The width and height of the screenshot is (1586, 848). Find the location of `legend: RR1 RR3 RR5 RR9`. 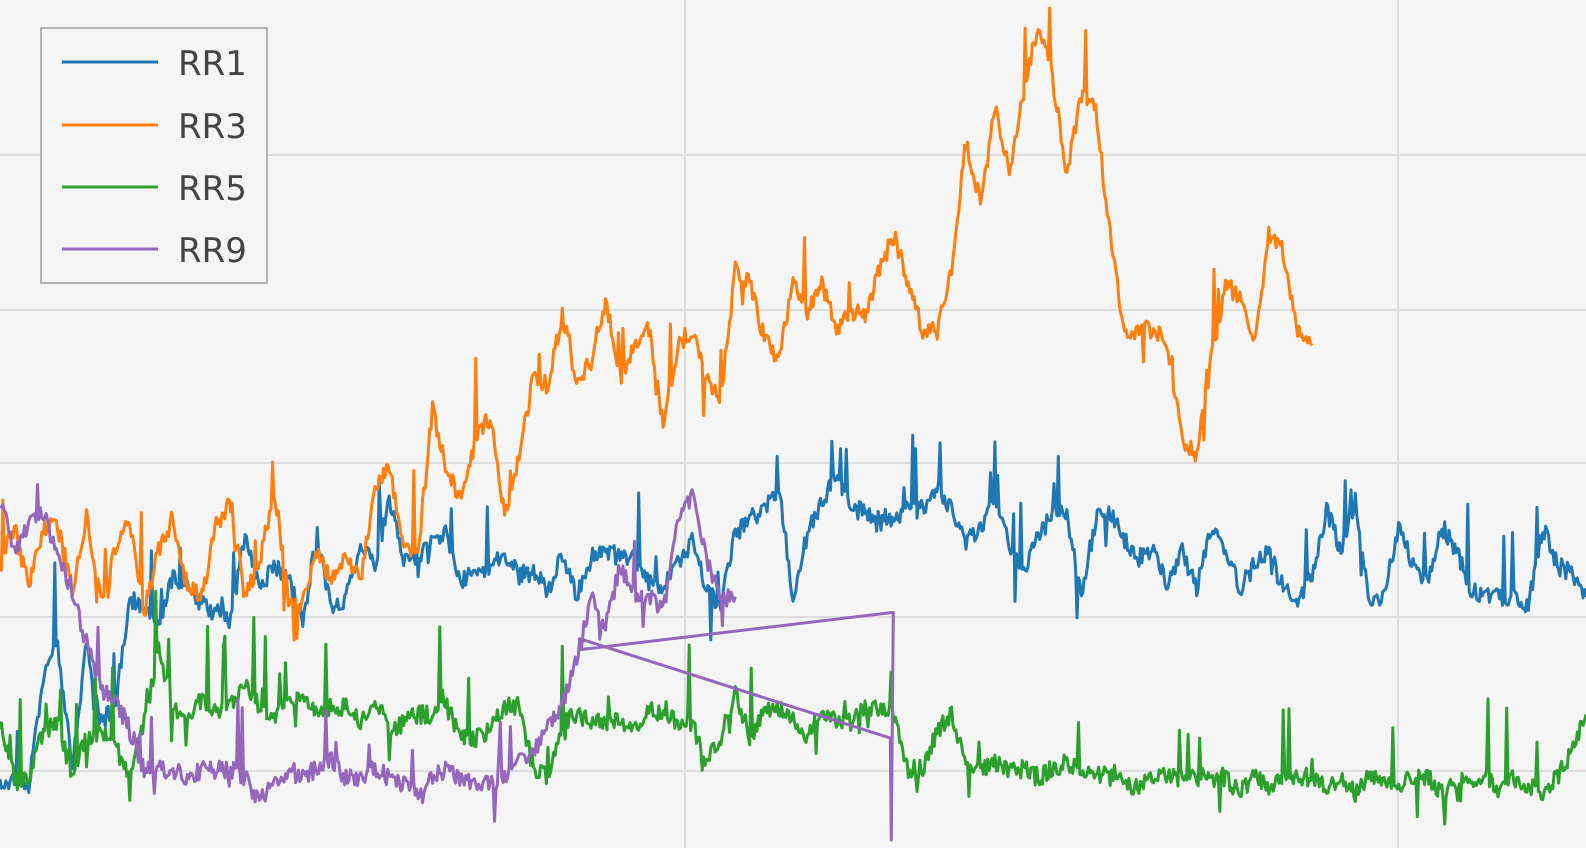

legend: RR1 RR3 RR5 RR9 is located at coordinates (154, 155).